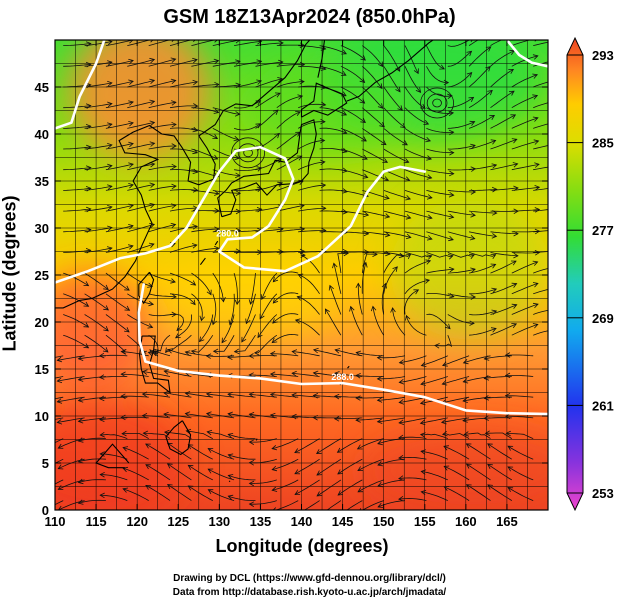 The width and height of the screenshot is (619, 605). I want to click on x-axis-label: Longitude (degrees), so click(302, 546).